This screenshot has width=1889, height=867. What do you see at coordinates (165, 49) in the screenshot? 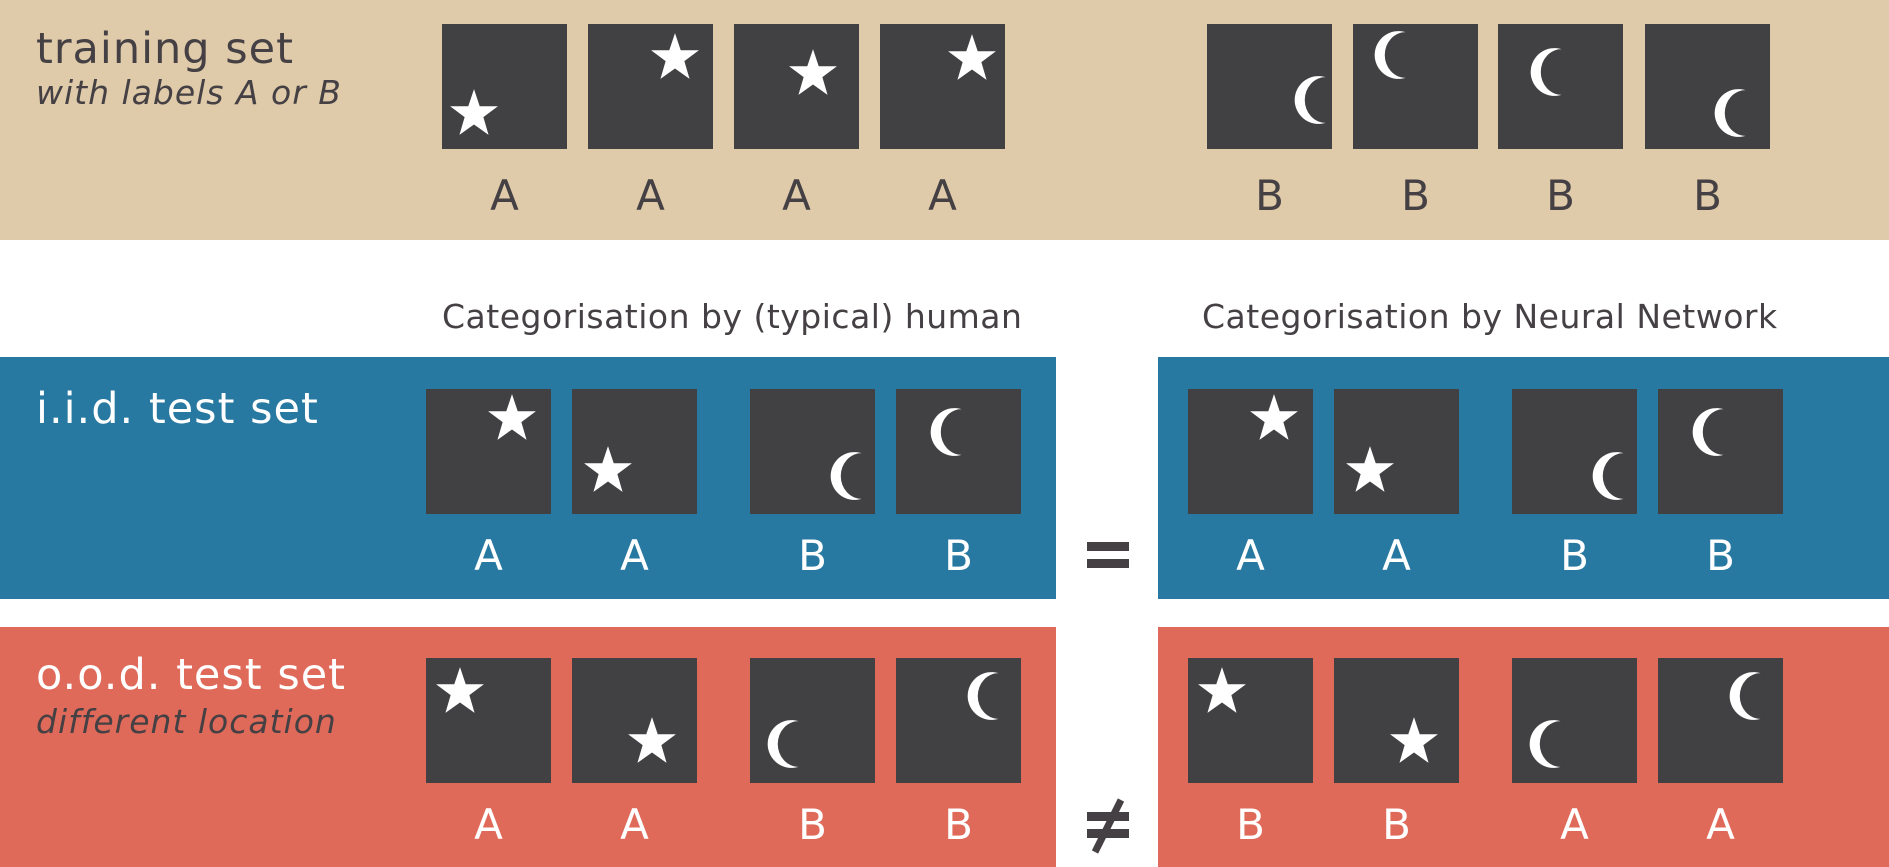
I see `training-set-title: training set` at bounding box center [165, 49].